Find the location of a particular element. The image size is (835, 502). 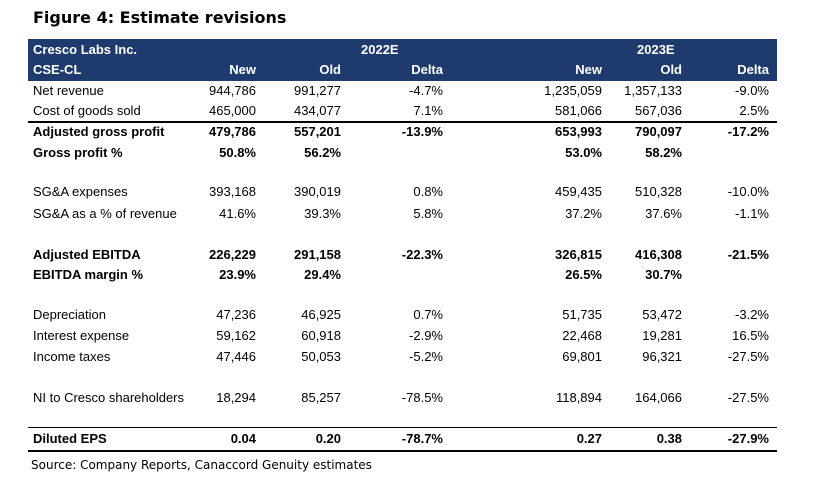

cell-delta-2022: -78.7% is located at coordinates (422, 438).